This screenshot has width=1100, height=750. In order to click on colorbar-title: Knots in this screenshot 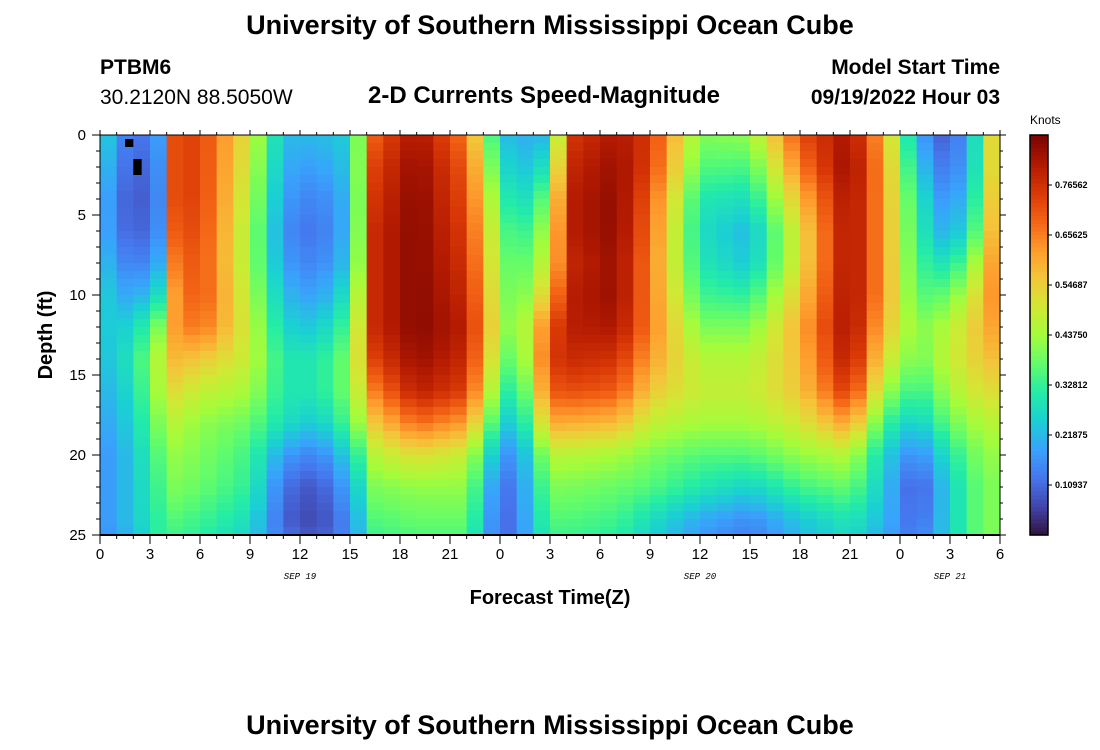, I will do `click(1045, 120)`.